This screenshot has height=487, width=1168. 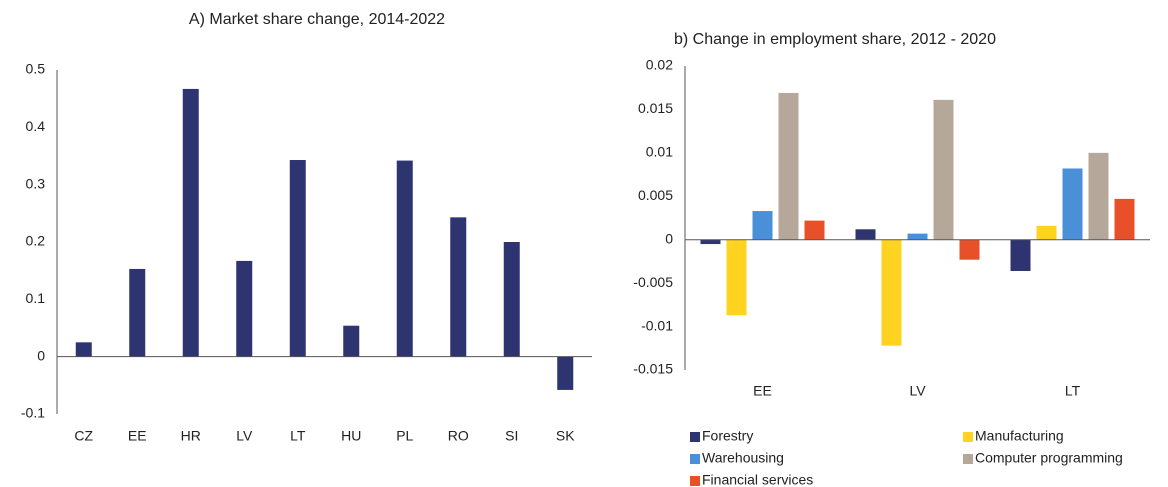 I want to click on chart-title: A) Market share change, 2014-2022, so click(x=317, y=19).